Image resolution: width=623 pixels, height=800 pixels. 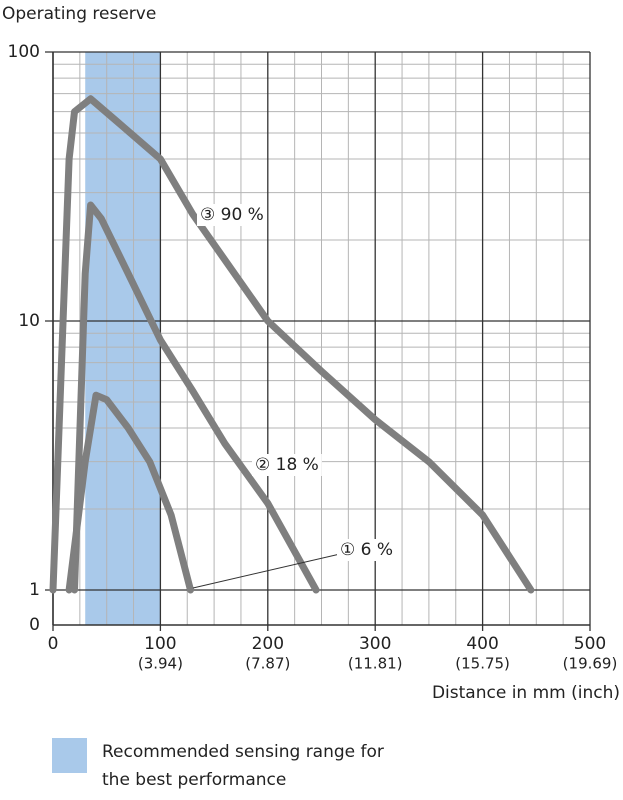 I want to click on x-tick-sublabel: (11.81), so click(x=375, y=664).